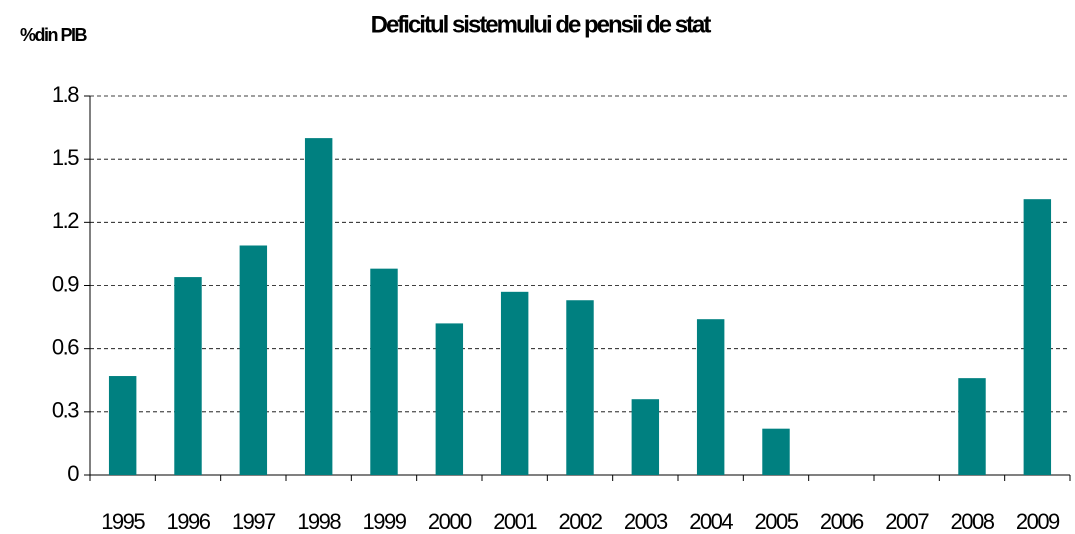  I want to click on x-tick-label: 2000, so click(450, 521).